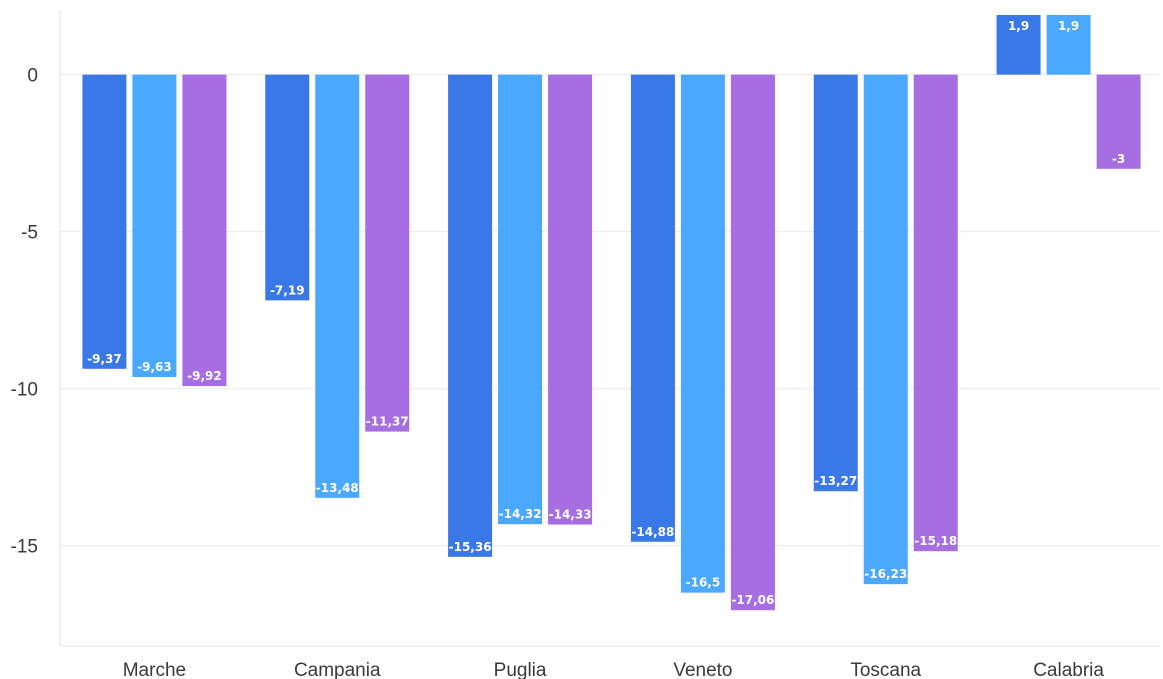 Image resolution: width=1163 pixels, height=679 pixels. Describe the element at coordinates (520, 514) in the screenshot. I see `bar-value-label: -14,32` at that location.